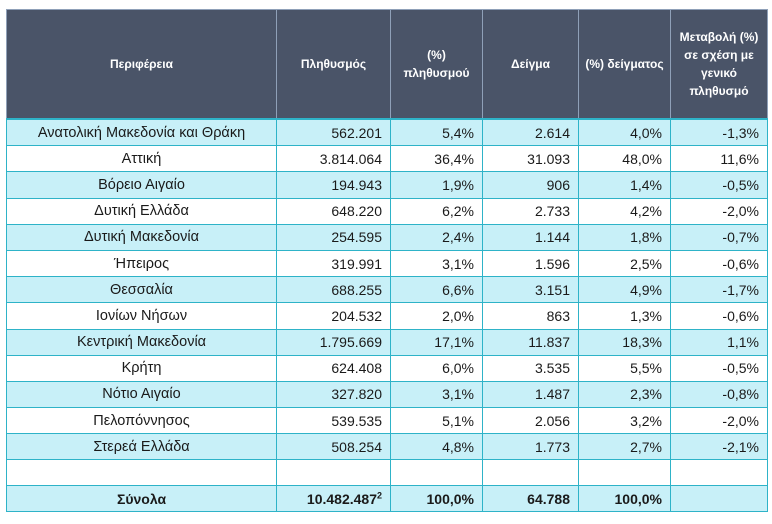 The height and width of the screenshot is (524, 772). Describe the element at coordinates (530, 211) in the screenshot. I see `cell-sample: 2.733` at that location.